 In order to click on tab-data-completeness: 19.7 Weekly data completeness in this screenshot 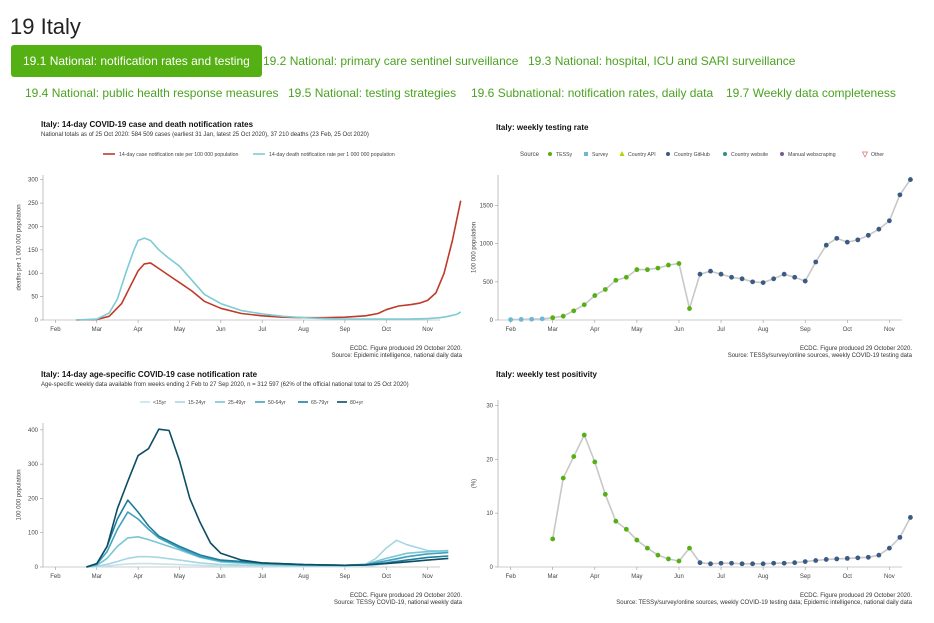, I will do `click(811, 93)`.